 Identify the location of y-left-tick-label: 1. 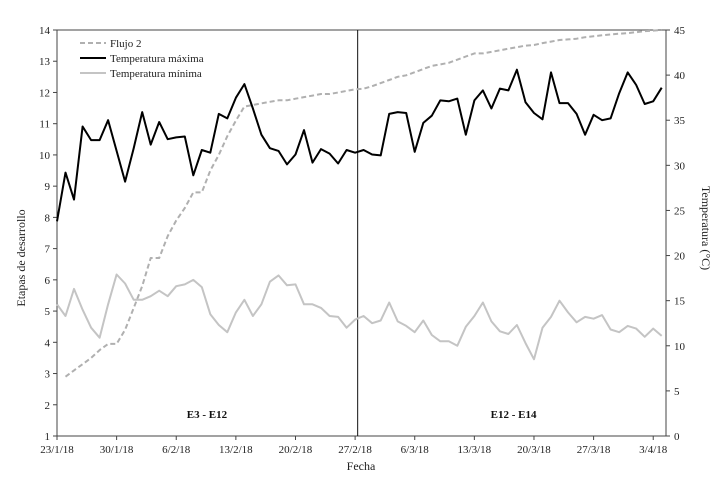
(48, 437).